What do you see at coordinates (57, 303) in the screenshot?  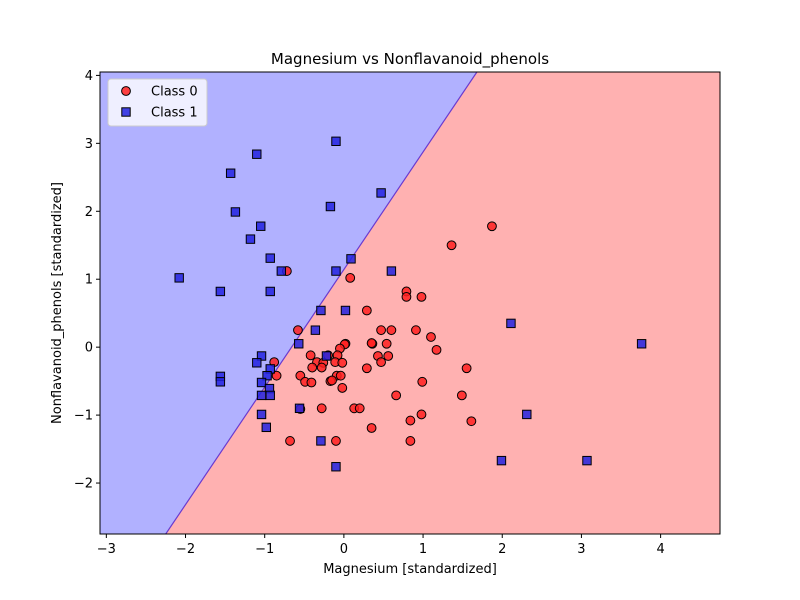 I see `y-axis-label: Nonflavanoid_phenols [standardized]` at bounding box center [57, 303].